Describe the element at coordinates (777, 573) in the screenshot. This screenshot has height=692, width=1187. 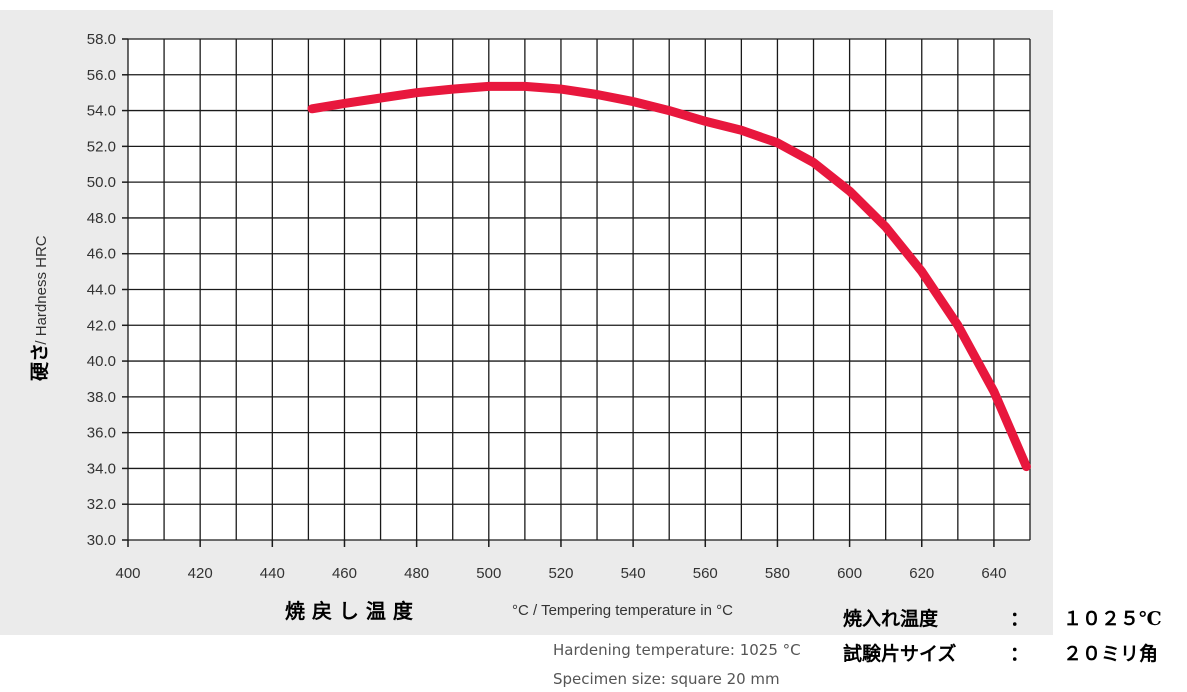
I see `x-tick-label: 580` at that location.